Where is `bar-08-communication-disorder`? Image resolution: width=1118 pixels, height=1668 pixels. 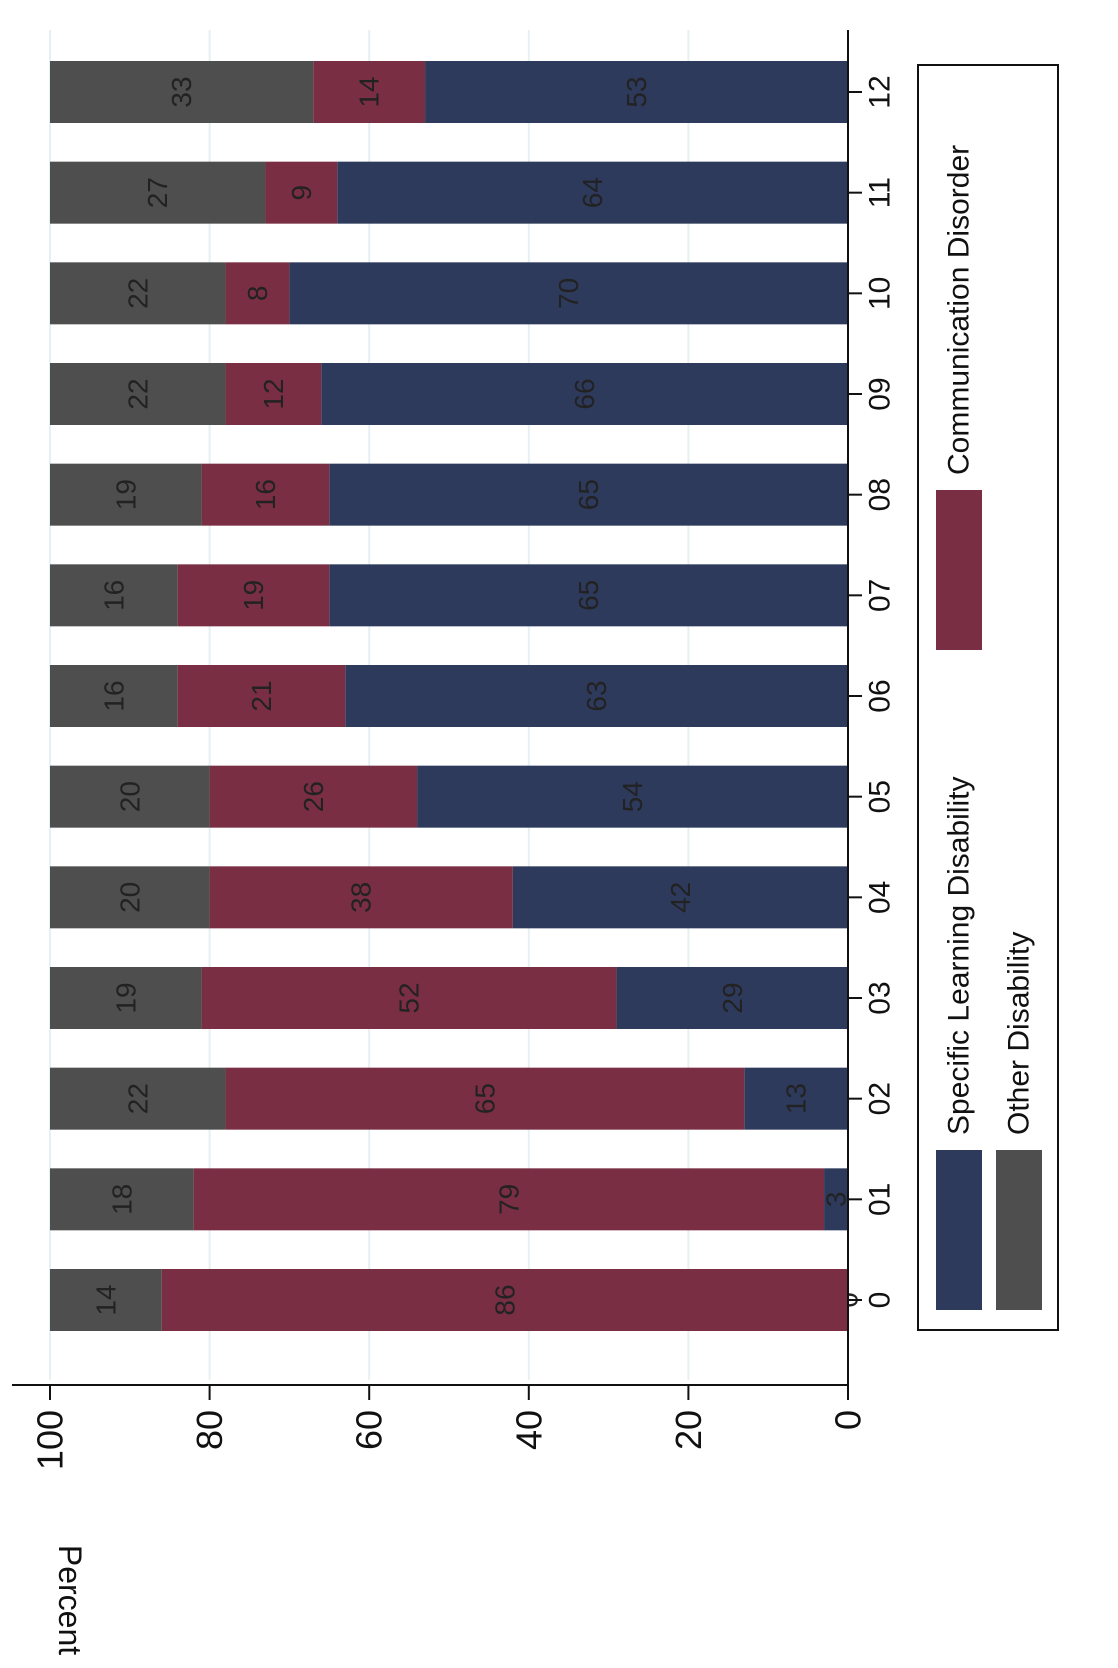 bar-08-communication-disorder is located at coordinates (265, 494).